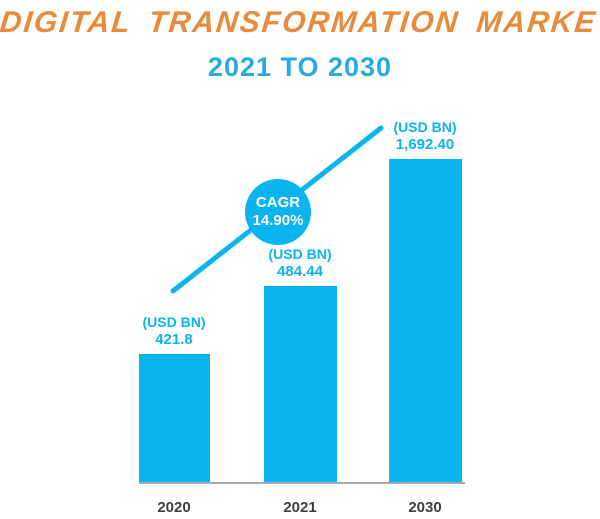 The image size is (600, 519). I want to click on value-text: 421.8, so click(174, 339).